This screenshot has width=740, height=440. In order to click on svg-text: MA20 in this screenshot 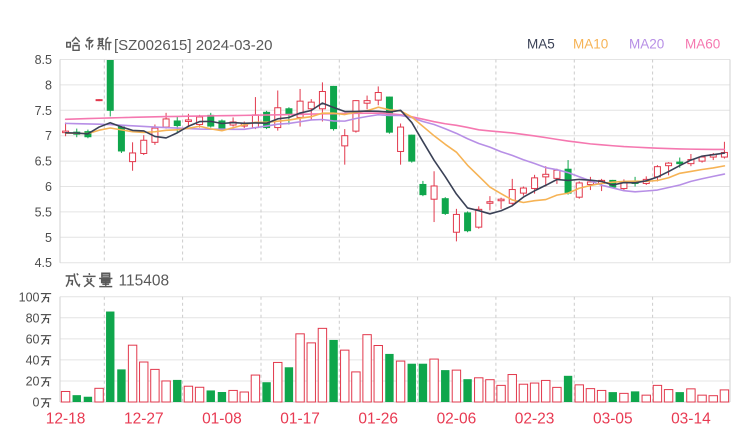, I will do `click(646, 44)`.